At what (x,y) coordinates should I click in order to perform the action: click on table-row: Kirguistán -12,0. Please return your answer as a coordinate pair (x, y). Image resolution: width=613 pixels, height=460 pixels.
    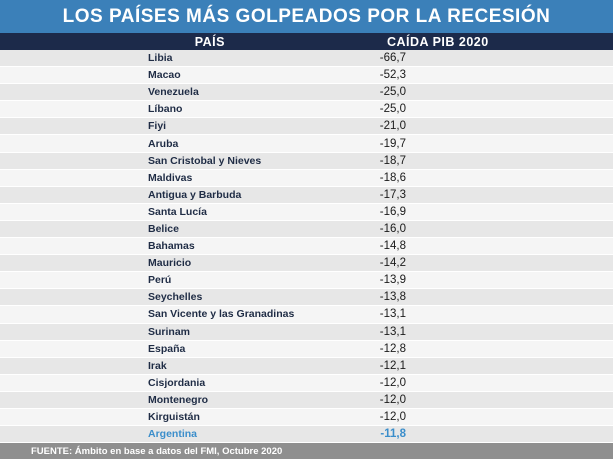
    Looking at the image, I should click on (306, 417).